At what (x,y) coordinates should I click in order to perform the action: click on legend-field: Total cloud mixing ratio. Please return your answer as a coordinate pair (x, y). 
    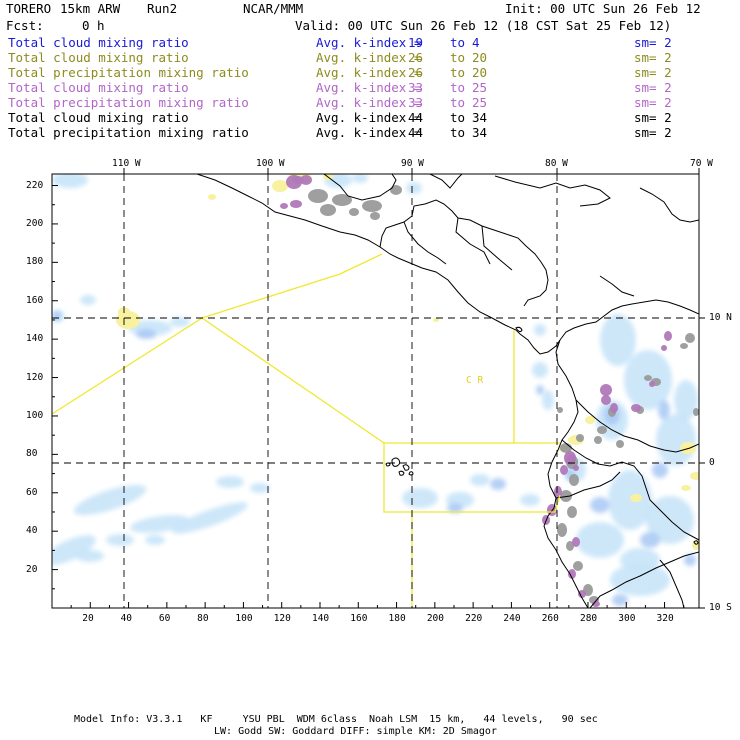
    Looking at the image, I should click on (98, 42).